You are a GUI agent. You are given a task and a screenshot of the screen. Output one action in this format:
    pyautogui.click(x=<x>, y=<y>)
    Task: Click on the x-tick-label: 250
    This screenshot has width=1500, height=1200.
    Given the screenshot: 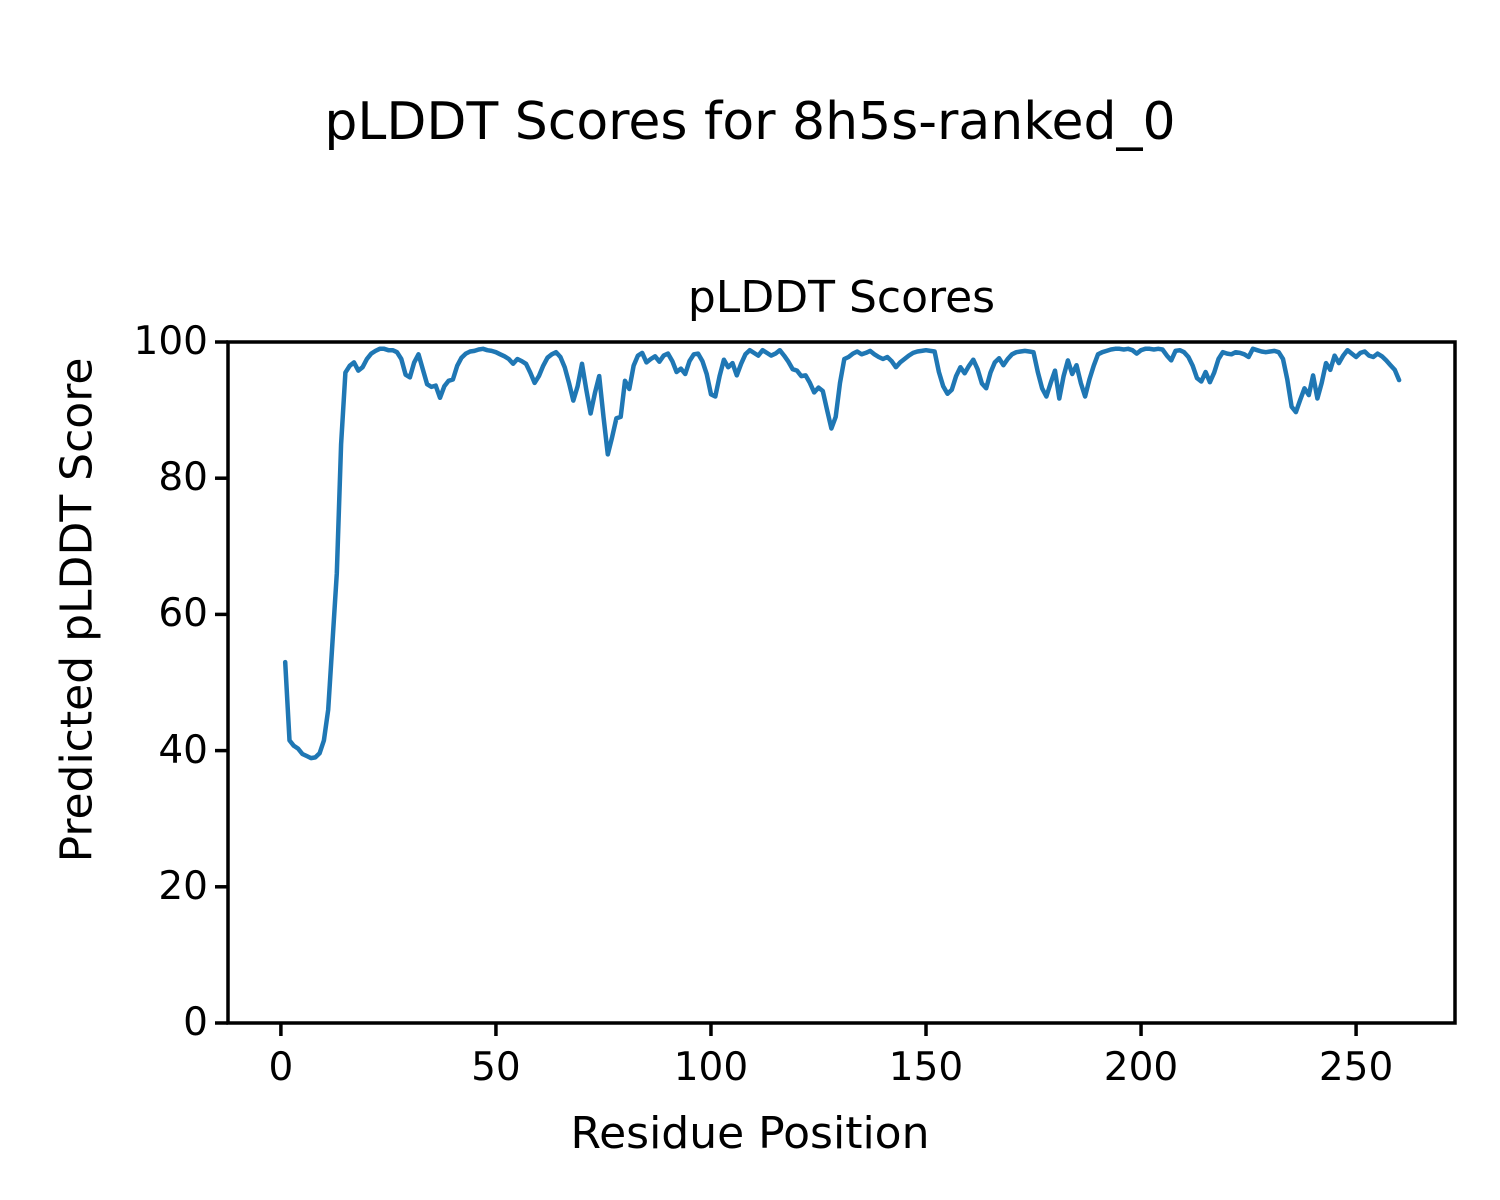 What is the action you would take?
    pyautogui.click(x=1356, y=1067)
    